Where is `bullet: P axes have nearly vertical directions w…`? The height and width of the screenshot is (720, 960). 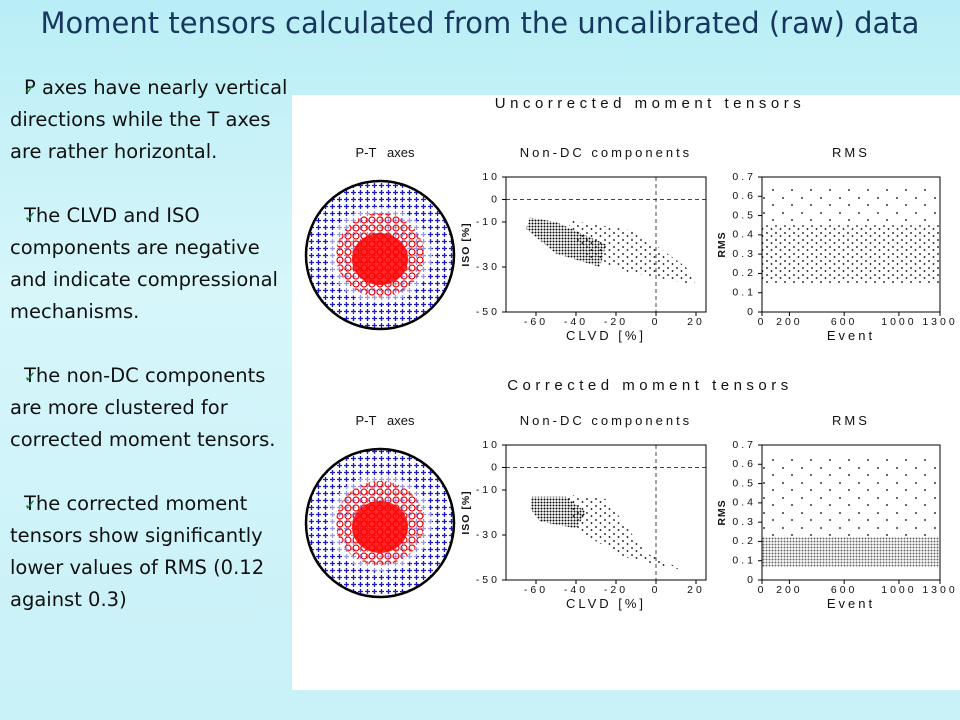 bullet: P axes have nearly vertical directions w… is located at coordinates (152, 120).